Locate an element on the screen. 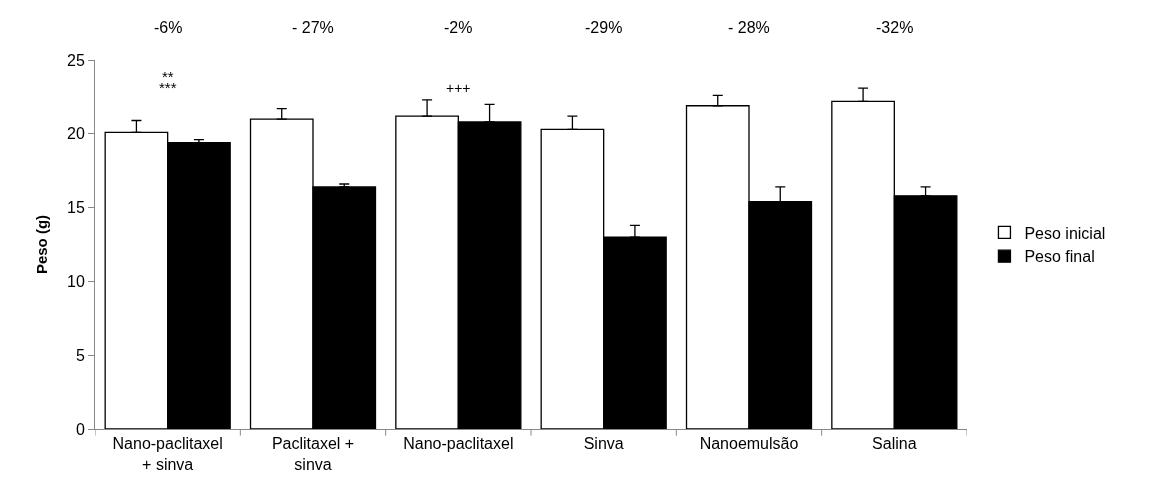 Image resolution: width=1157 pixels, height=504 pixels. text: - 28% is located at coordinates (749, 27).